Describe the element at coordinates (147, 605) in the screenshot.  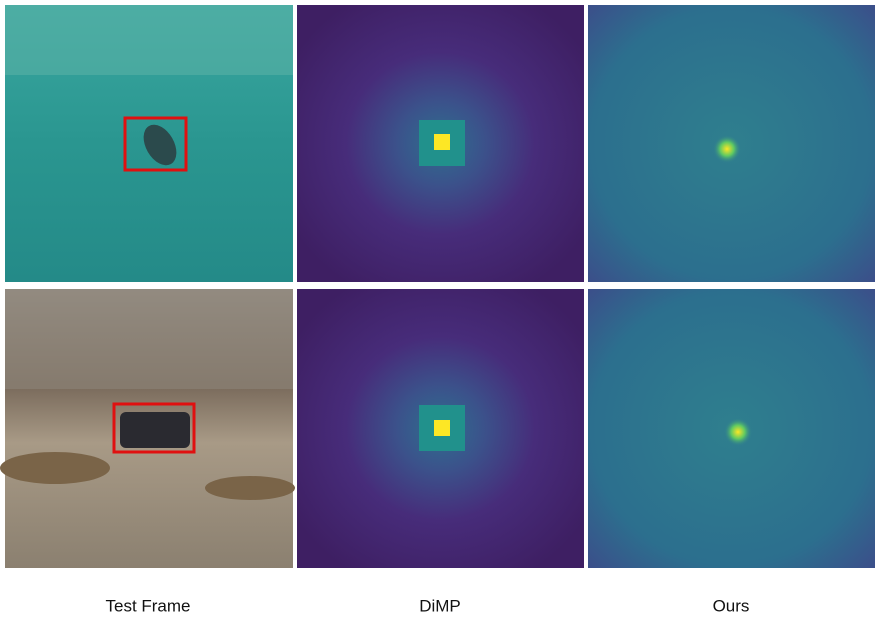
I see `caption: Test Frame` at that location.